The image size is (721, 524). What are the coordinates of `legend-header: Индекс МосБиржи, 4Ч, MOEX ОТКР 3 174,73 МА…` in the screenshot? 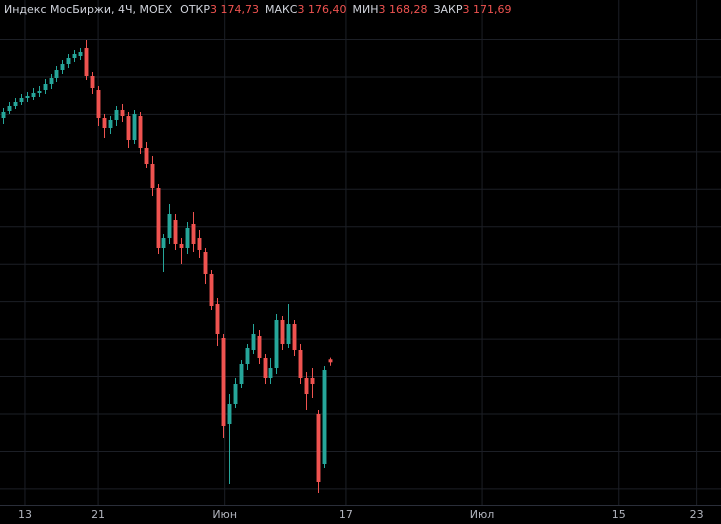 It's located at (257, 9).